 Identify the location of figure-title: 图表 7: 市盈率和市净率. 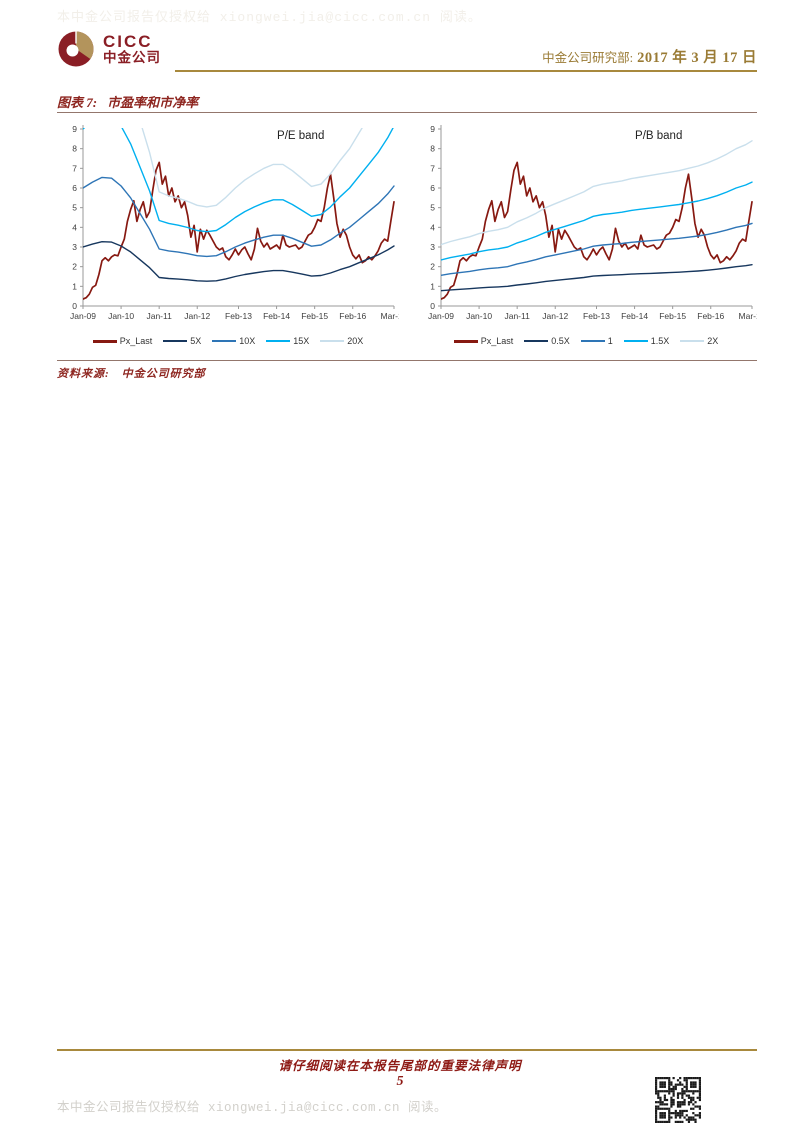
(127, 101).